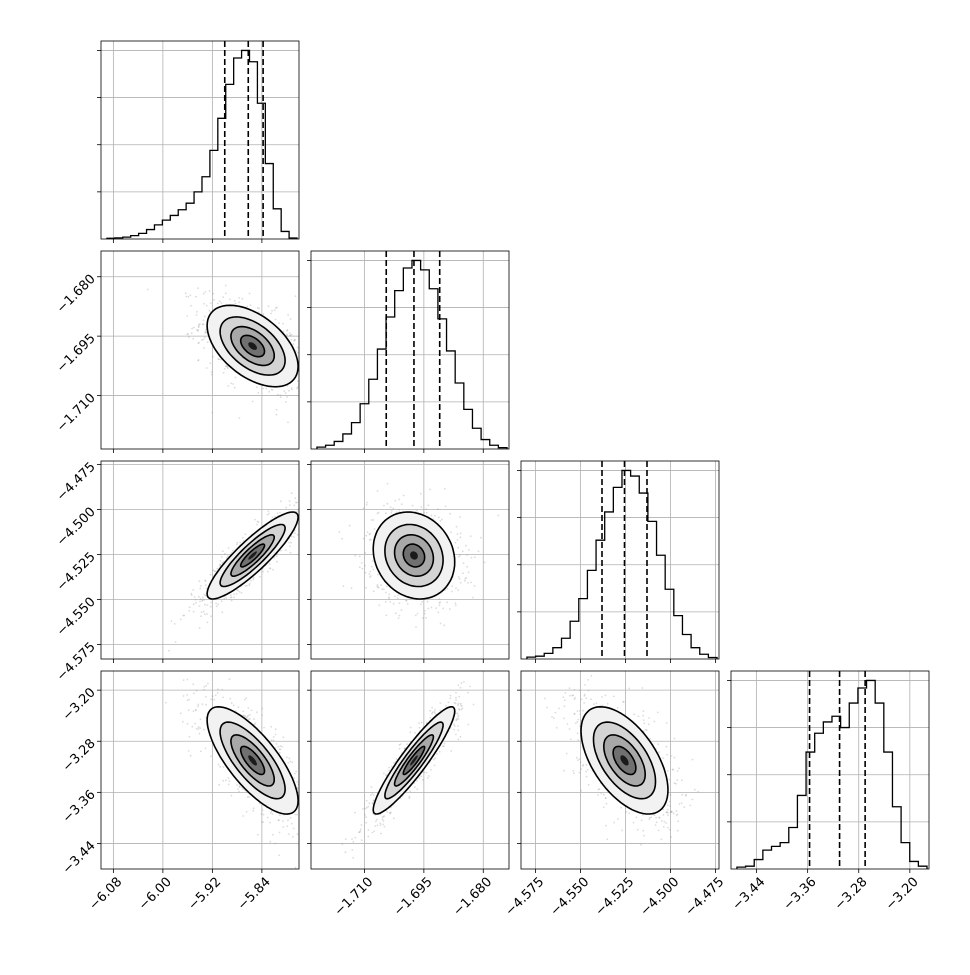 The width and height of the screenshot is (970, 975). What do you see at coordinates (79, 704) in the screenshot?
I see `y-tick-label-3-3: −3.20` at bounding box center [79, 704].